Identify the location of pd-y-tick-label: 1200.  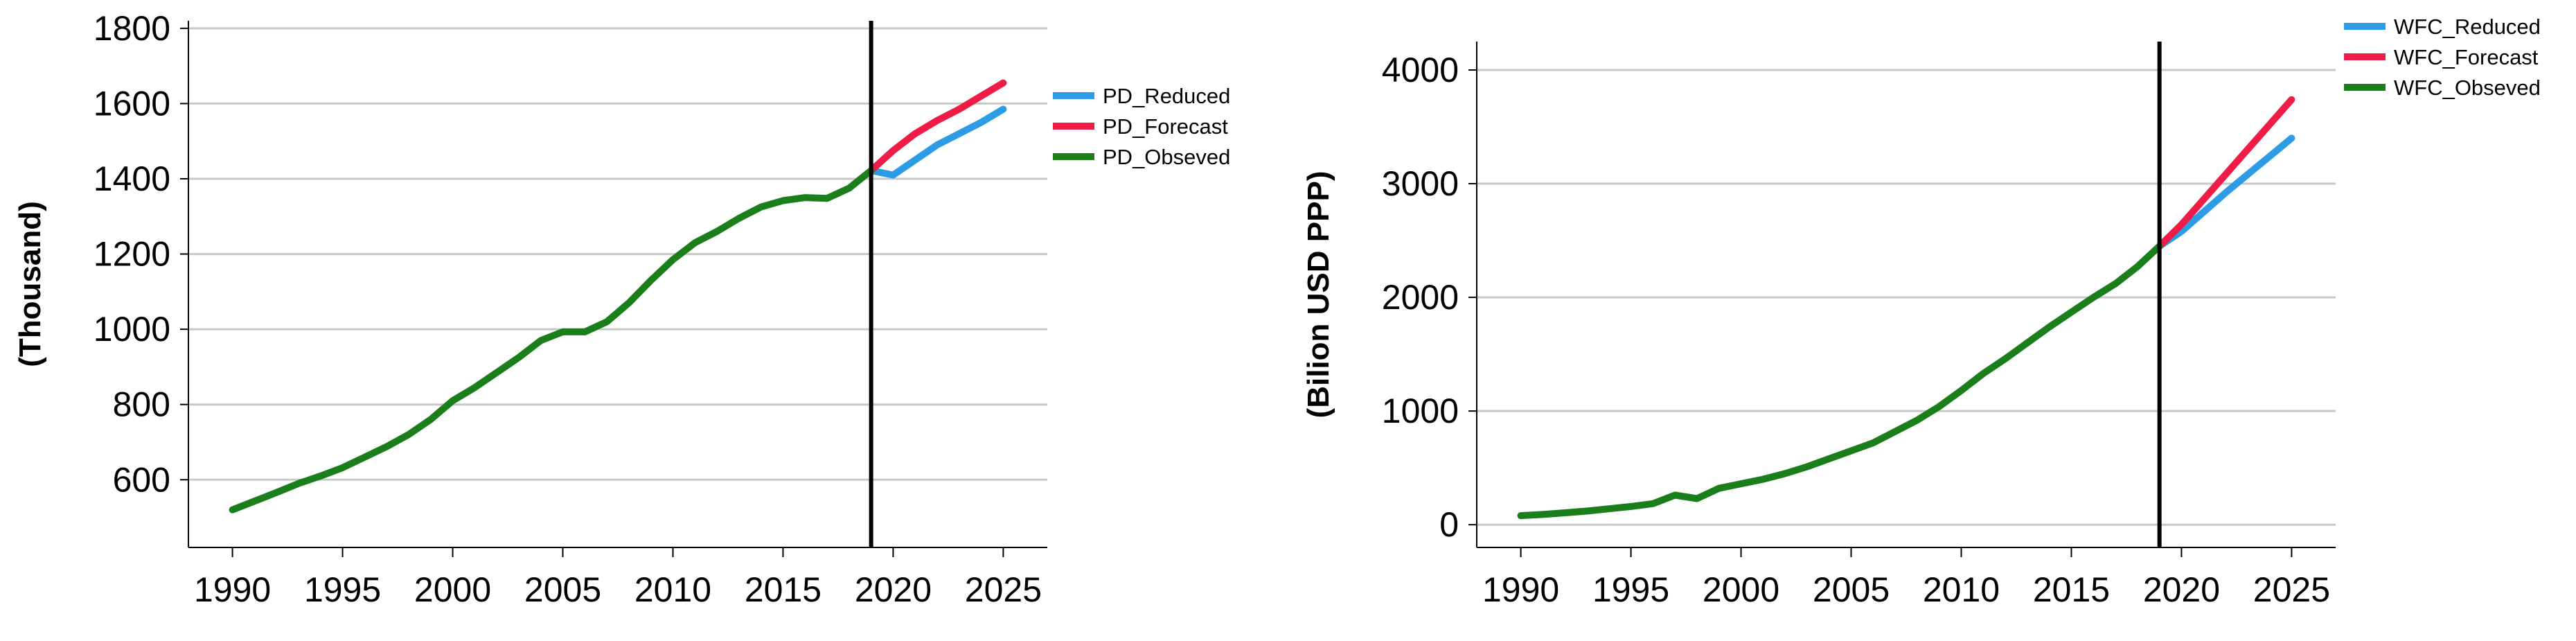
(132, 254).